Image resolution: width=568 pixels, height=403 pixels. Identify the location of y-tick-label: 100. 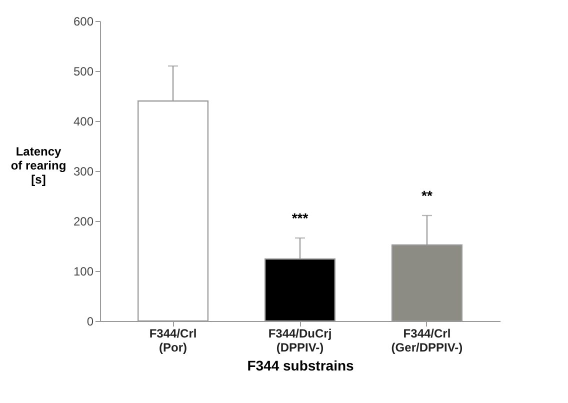
(83, 271).